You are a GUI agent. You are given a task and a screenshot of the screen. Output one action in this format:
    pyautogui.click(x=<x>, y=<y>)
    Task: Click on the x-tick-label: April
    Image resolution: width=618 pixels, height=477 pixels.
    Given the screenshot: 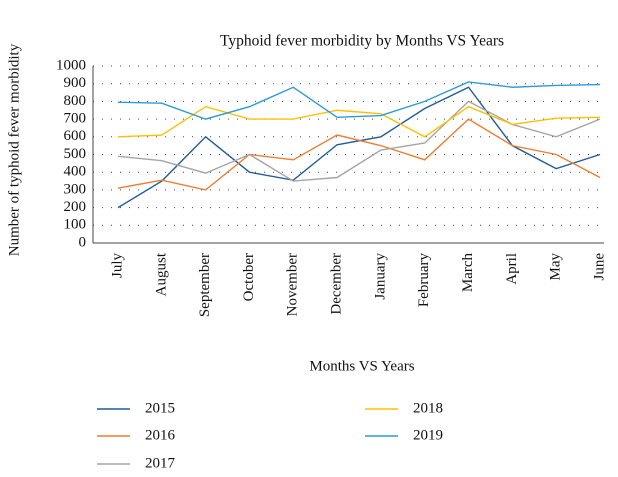 What is the action you would take?
    pyautogui.click(x=512, y=269)
    